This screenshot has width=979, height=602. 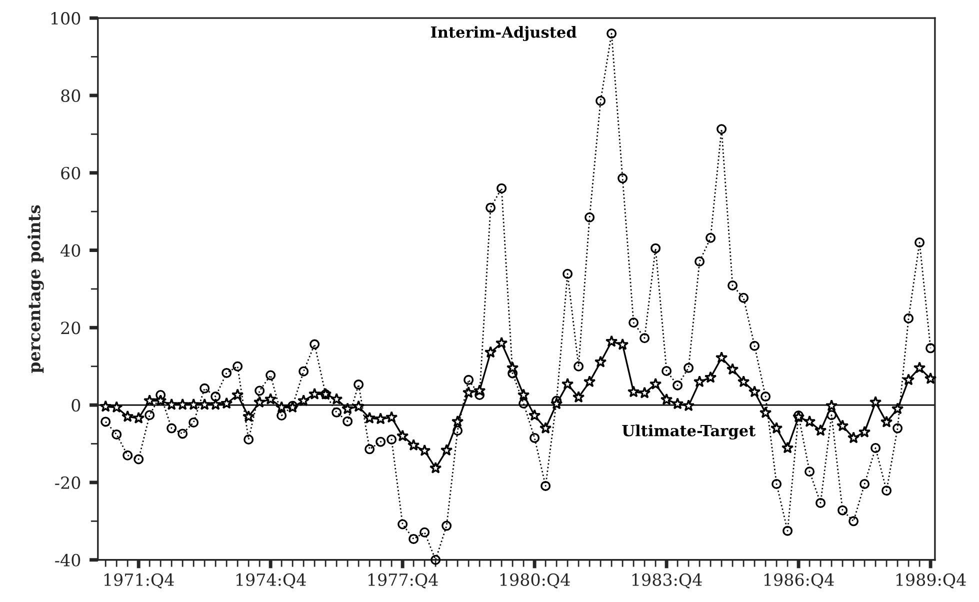 What do you see at coordinates (70, 328) in the screenshot?
I see `y-tick-label: 20` at bounding box center [70, 328].